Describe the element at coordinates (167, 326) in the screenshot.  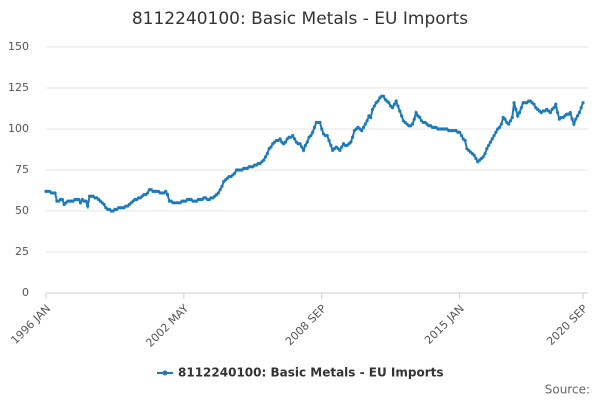
I see `x-tick-label: 2002 MAY` at that location.